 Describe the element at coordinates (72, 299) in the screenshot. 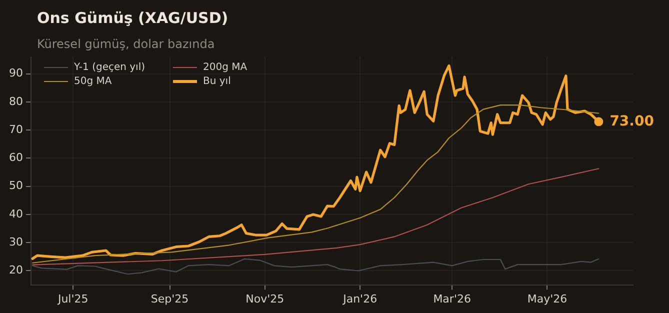

I see `x-tick-label: Jul'25` at that location.